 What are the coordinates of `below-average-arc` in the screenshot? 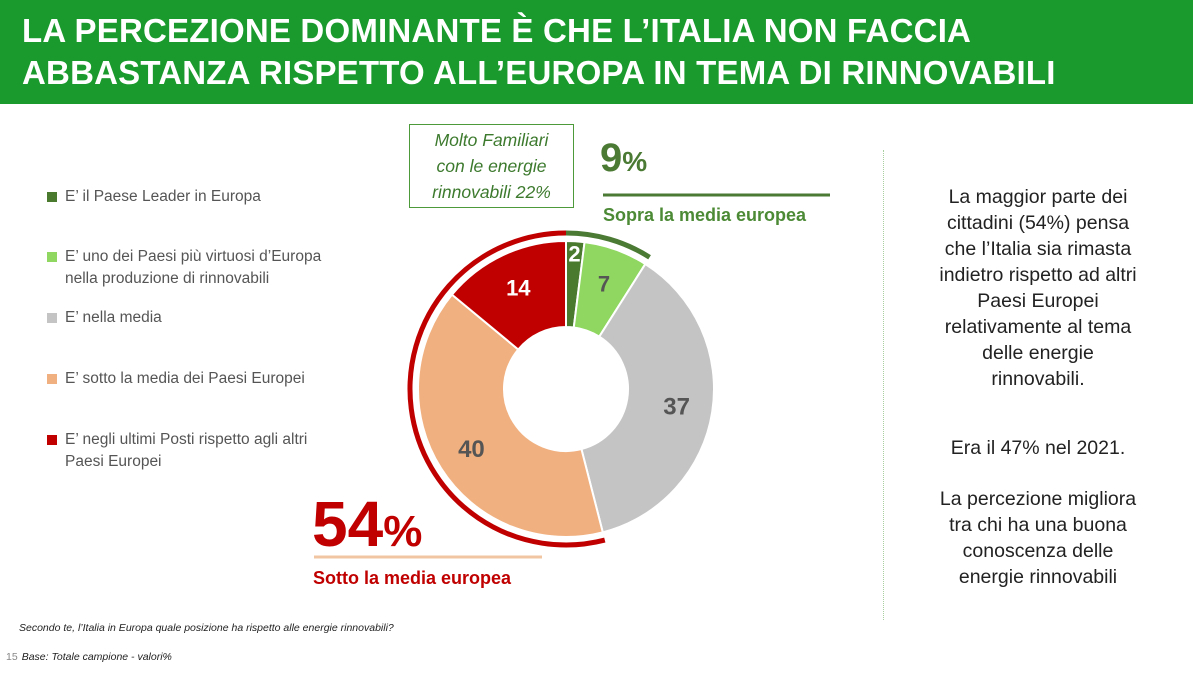 It's located at (506, 389).